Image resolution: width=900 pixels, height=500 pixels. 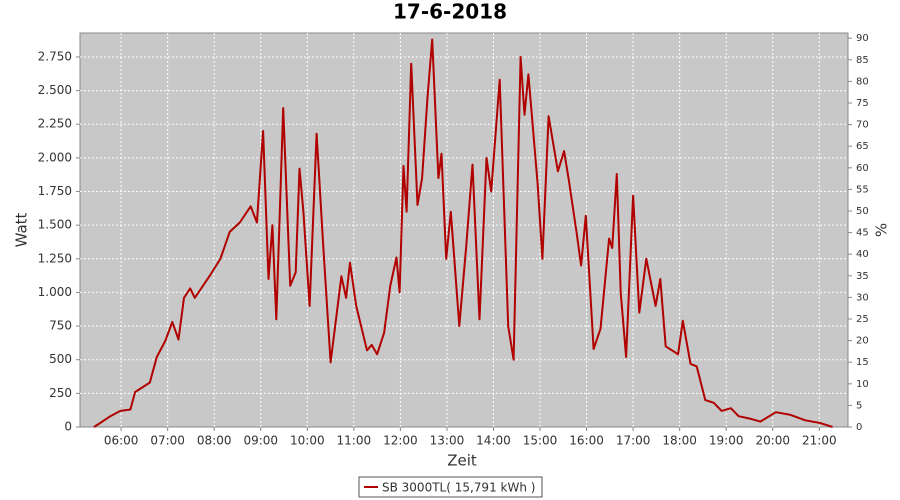 What do you see at coordinates (60, 393) in the screenshot?
I see `y-tick-label: 250` at bounding box center [60, 393].